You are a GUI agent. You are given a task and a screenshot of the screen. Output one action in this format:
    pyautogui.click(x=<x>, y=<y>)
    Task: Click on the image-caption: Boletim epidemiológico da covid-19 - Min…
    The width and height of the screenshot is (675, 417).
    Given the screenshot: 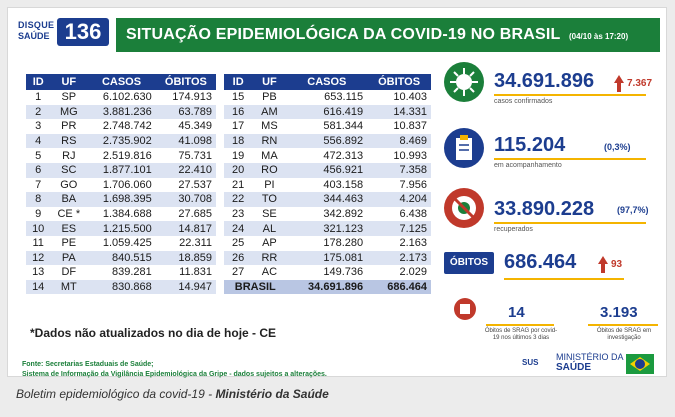 What is the action you would take?
    pyautogui.click(x=337, y=398)
    